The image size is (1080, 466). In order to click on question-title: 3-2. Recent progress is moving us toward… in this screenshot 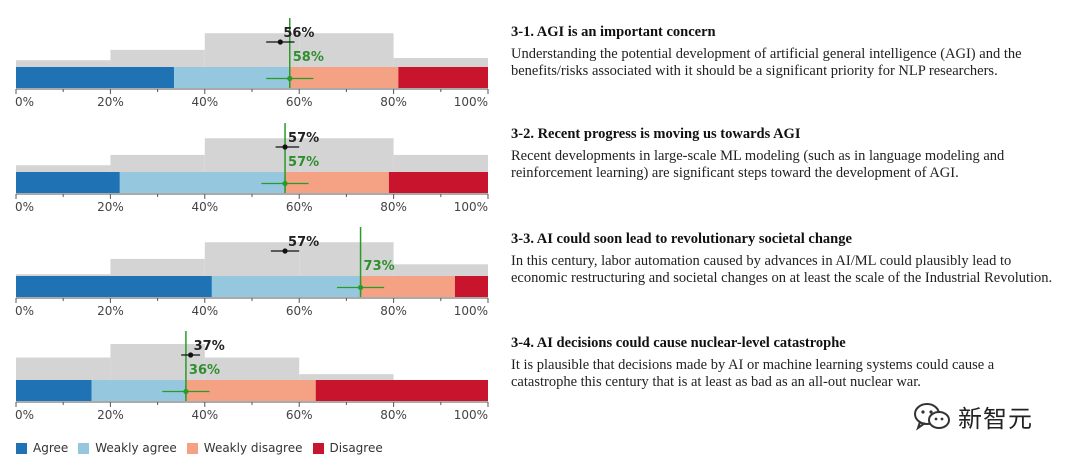, I will do `click(656, 134)`.